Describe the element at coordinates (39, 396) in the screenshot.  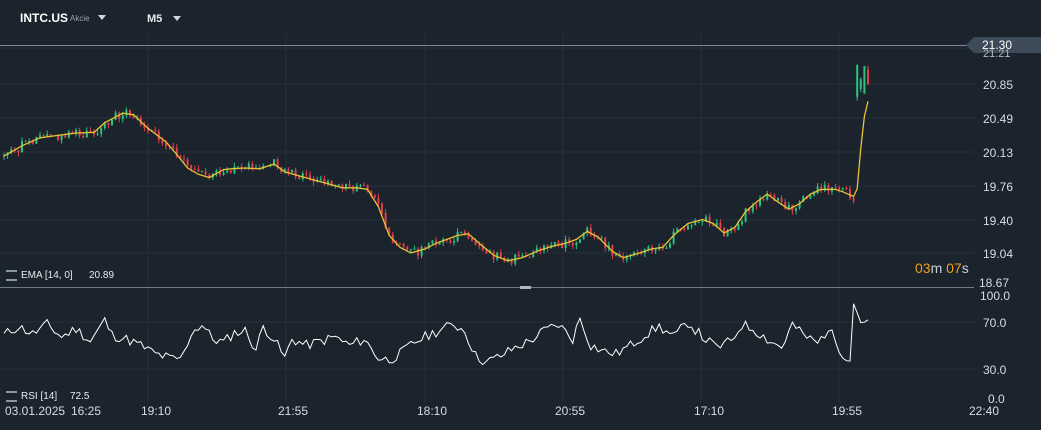
I see `rsi-label: RSI [14]` at that location.